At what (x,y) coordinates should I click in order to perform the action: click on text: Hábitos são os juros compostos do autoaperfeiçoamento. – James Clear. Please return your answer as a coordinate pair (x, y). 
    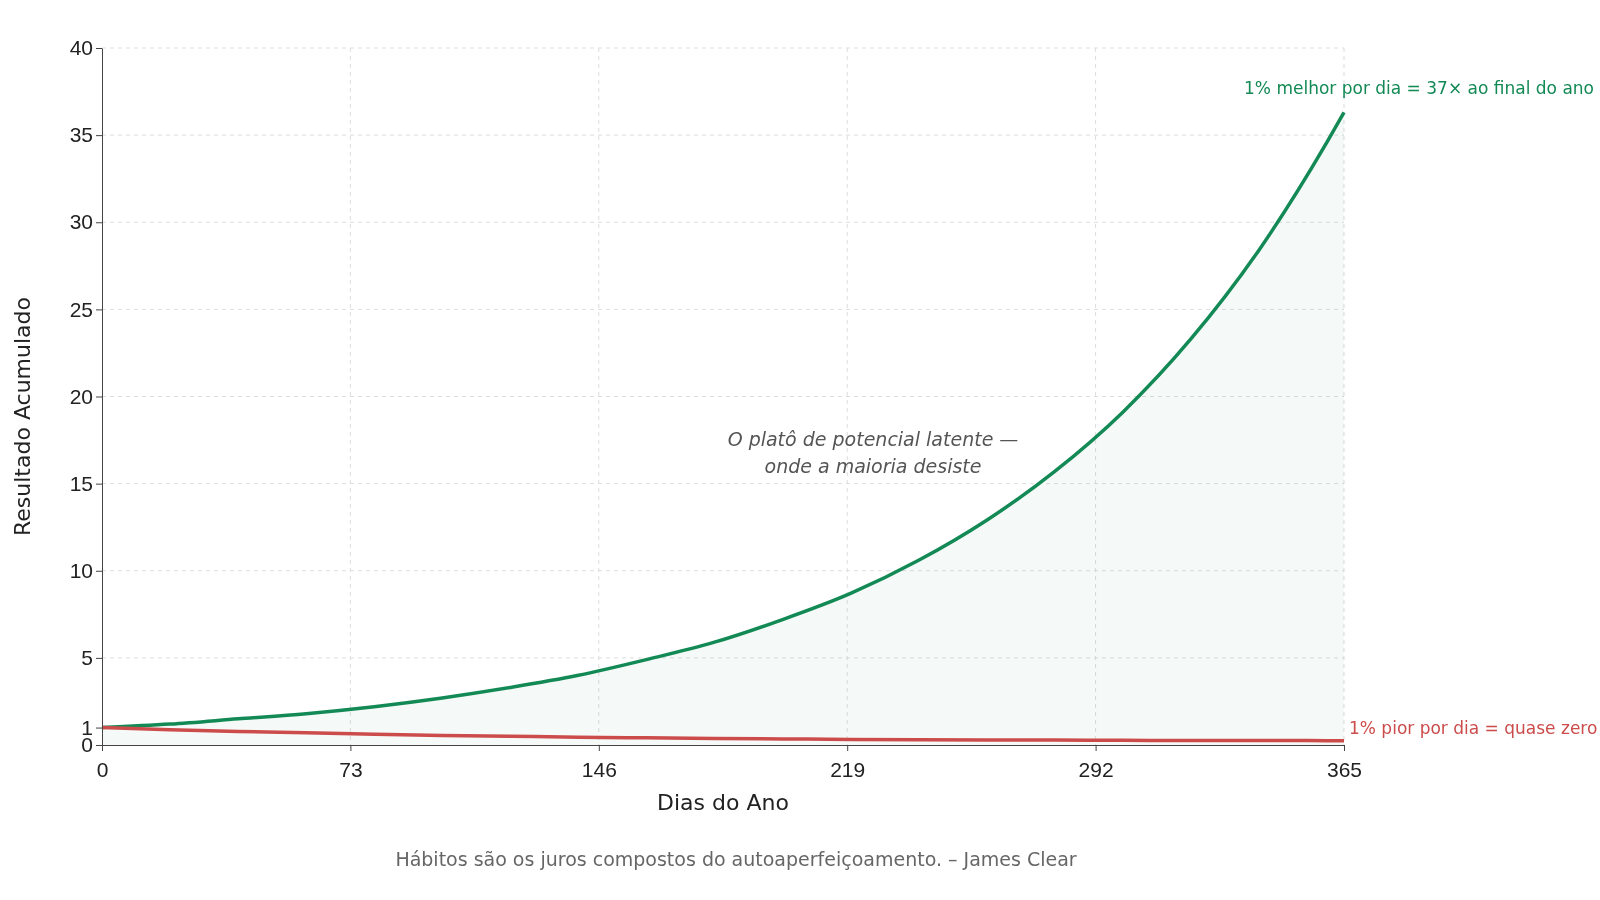
    Looking at the image, I should click on (736, 859).